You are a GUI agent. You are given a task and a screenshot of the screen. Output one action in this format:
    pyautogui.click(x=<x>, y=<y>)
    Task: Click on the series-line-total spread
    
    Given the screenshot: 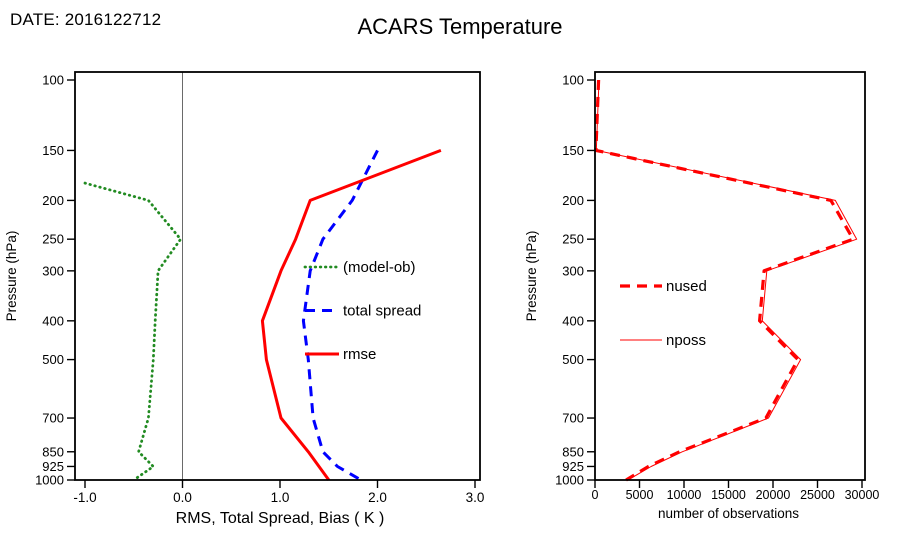 What is the action you would take?
    pyautogui.click(x=340, y=315)
    